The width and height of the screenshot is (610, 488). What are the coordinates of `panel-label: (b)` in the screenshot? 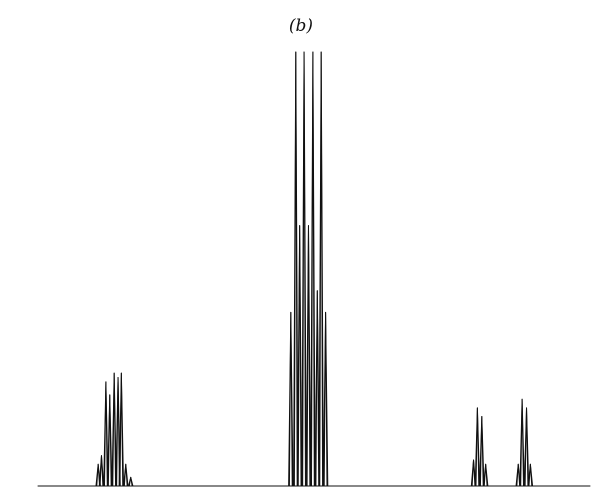 It's located at (301, 26).